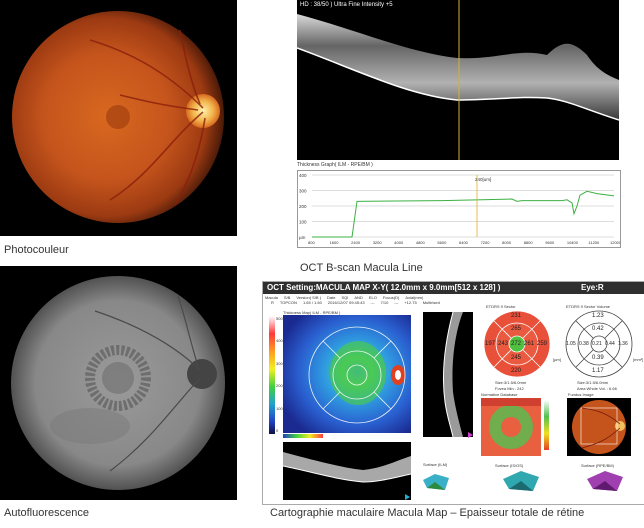 The width and height of the screenshot is (644, 528). I want to click on etdrs-sector-svg, so click(517, 344).